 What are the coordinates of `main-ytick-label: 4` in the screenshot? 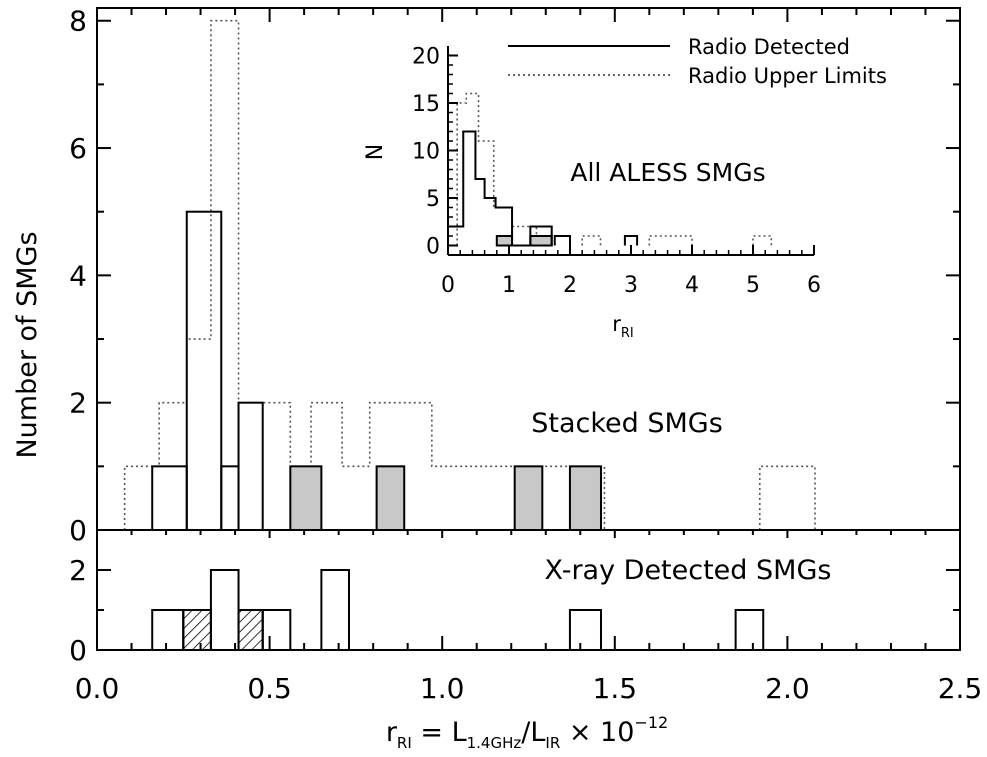 It's located at (78, 275).